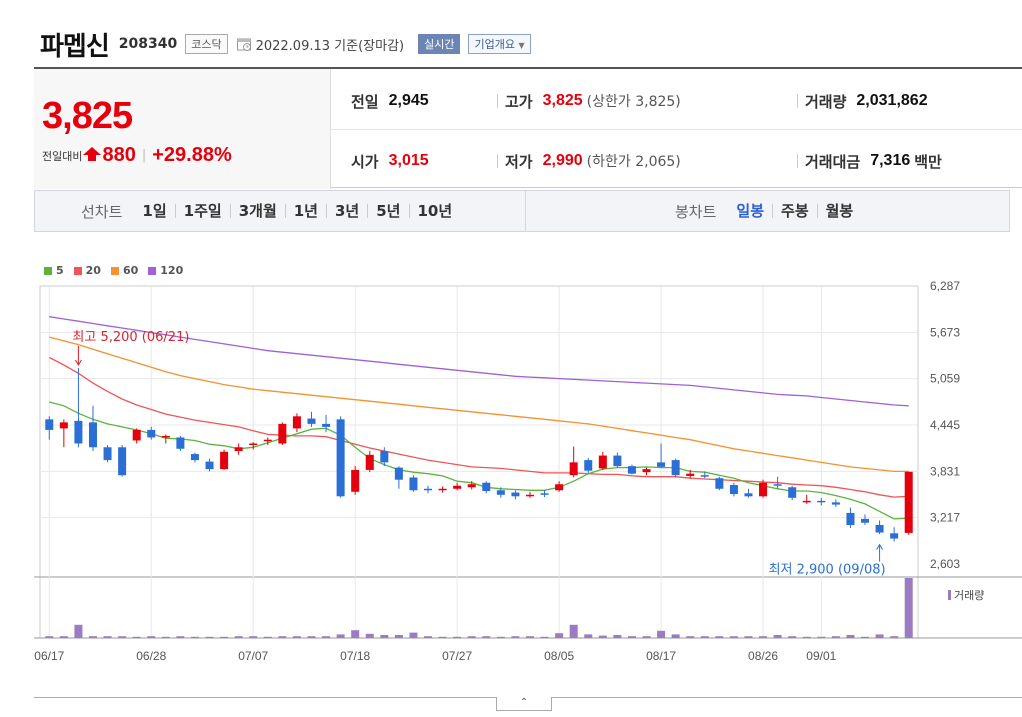 The width and height of the screenshot is (1022, 717). I want to click on tab-line_tabs-3: 1년, so click(305, 211).